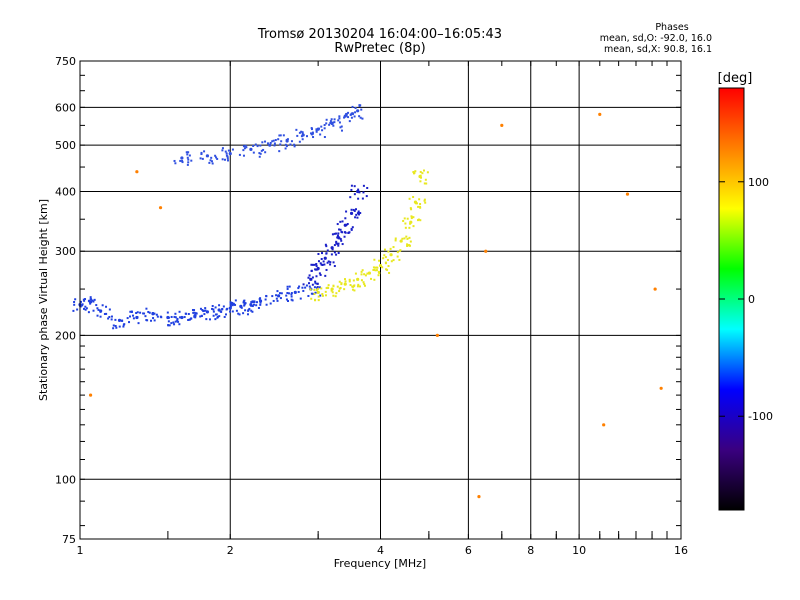  What do you see at coordinates (65, 251) in the screenshot?
I see `y-tick-label: 300` at bounding box center [65, 251].